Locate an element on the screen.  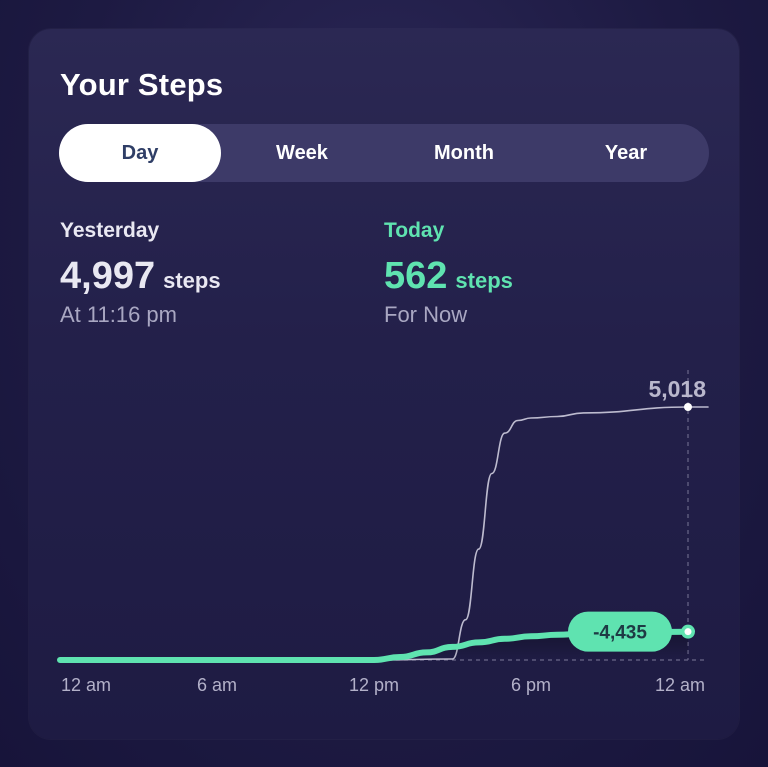
tab-day: Day is located at coordinates (140, 153).